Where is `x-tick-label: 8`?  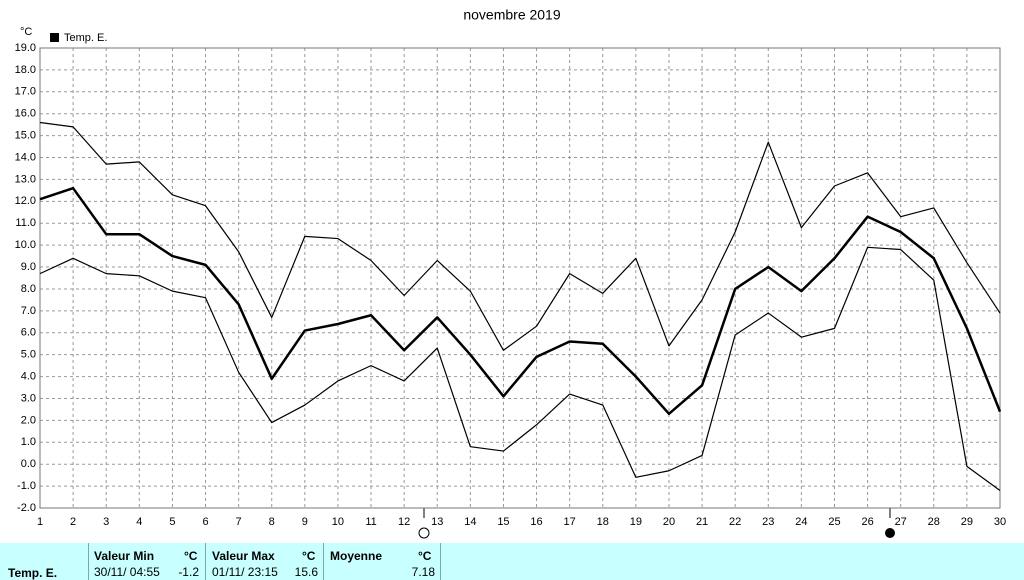 x-tick-label: 8 is located at coordinates (272, 522).